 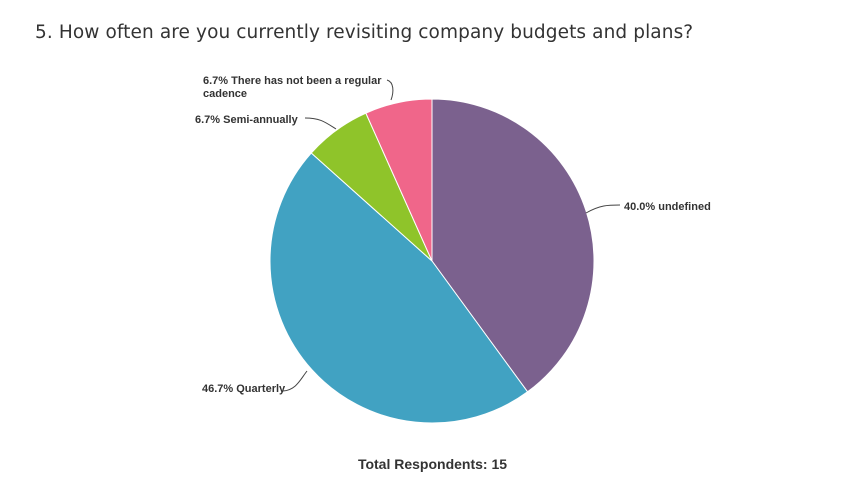 What do you see at coordinates (513, 245) in the screenshot?
I see `pie-slice-undefined` at bounding box center [513, 245].